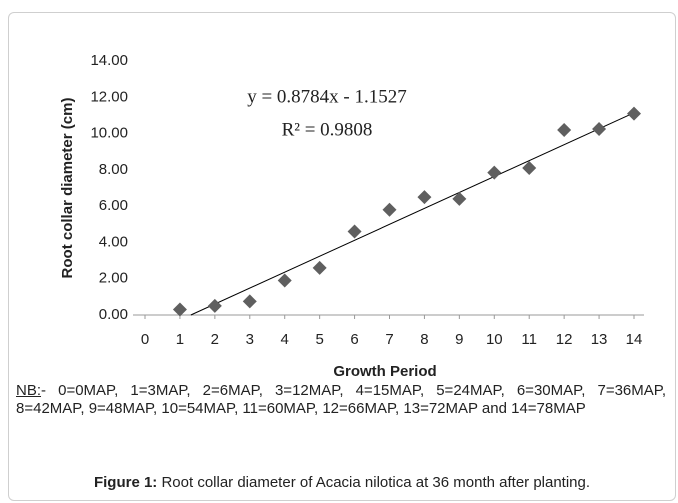  I want to click on x-tick-label: 7, so click(389, 339).